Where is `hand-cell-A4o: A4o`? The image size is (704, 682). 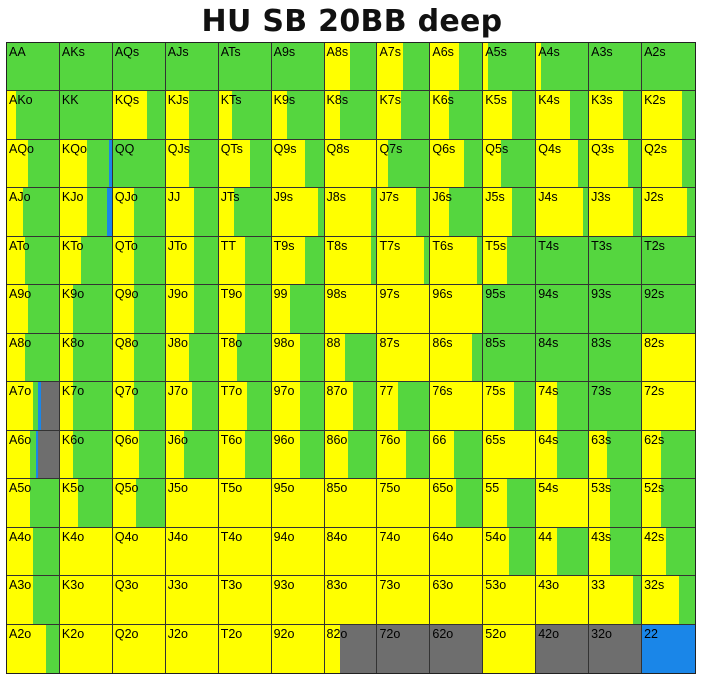 hand-cell-A4o: A4o is located at coordinates (33, 552).